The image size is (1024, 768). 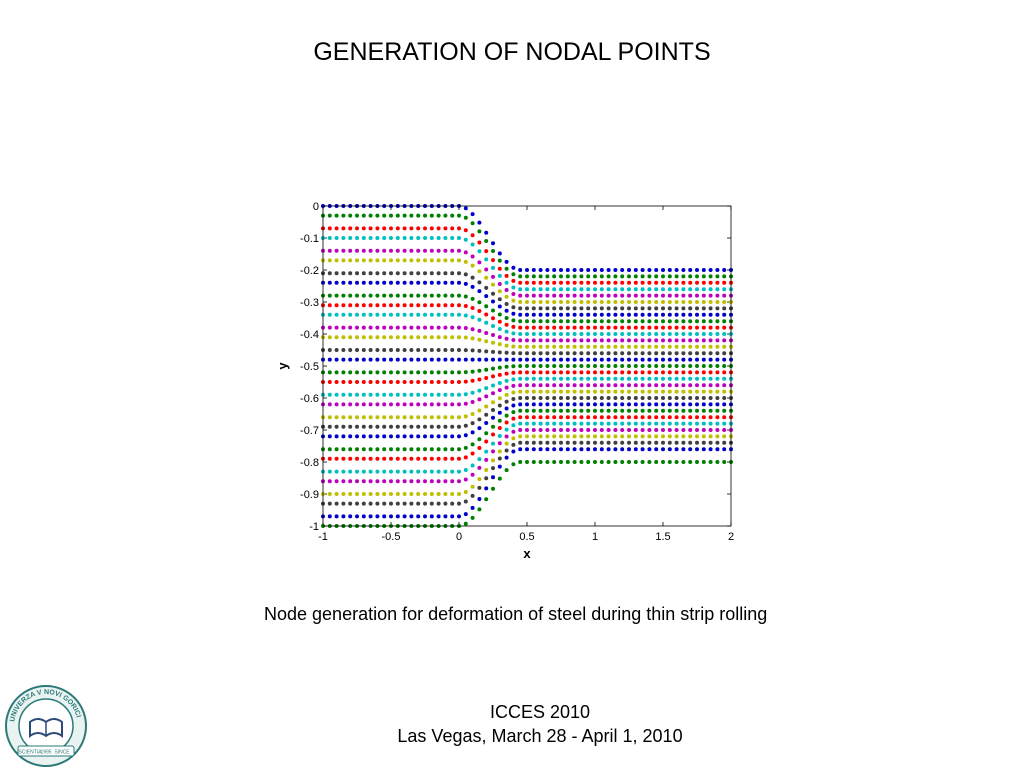 I want to click on seal-year: 1995, so click(x=45, y=753).